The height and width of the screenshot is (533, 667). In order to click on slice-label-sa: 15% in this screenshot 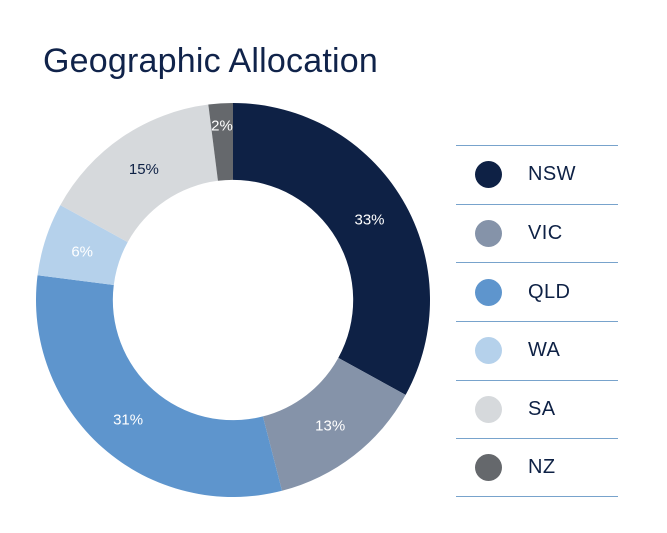, I will do `click(144, 169)`.